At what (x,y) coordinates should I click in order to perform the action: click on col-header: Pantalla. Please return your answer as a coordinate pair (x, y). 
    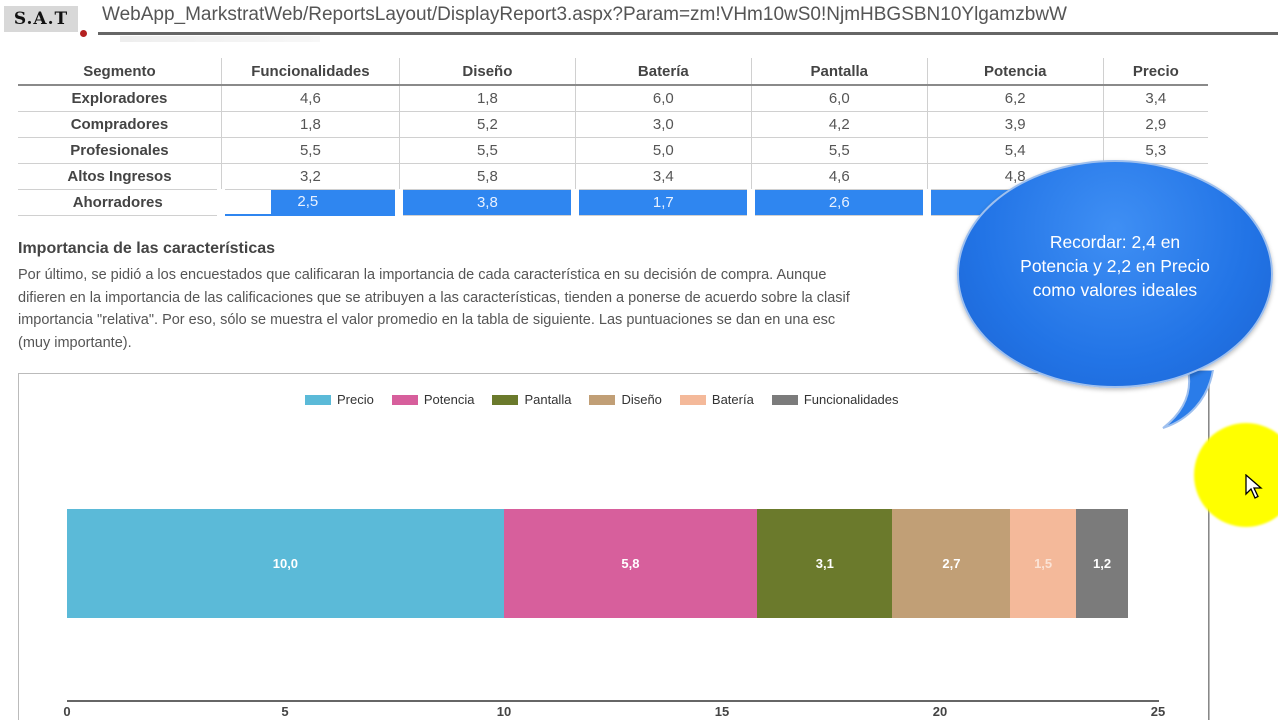
    Looking at the image, I should click on (839, 72).